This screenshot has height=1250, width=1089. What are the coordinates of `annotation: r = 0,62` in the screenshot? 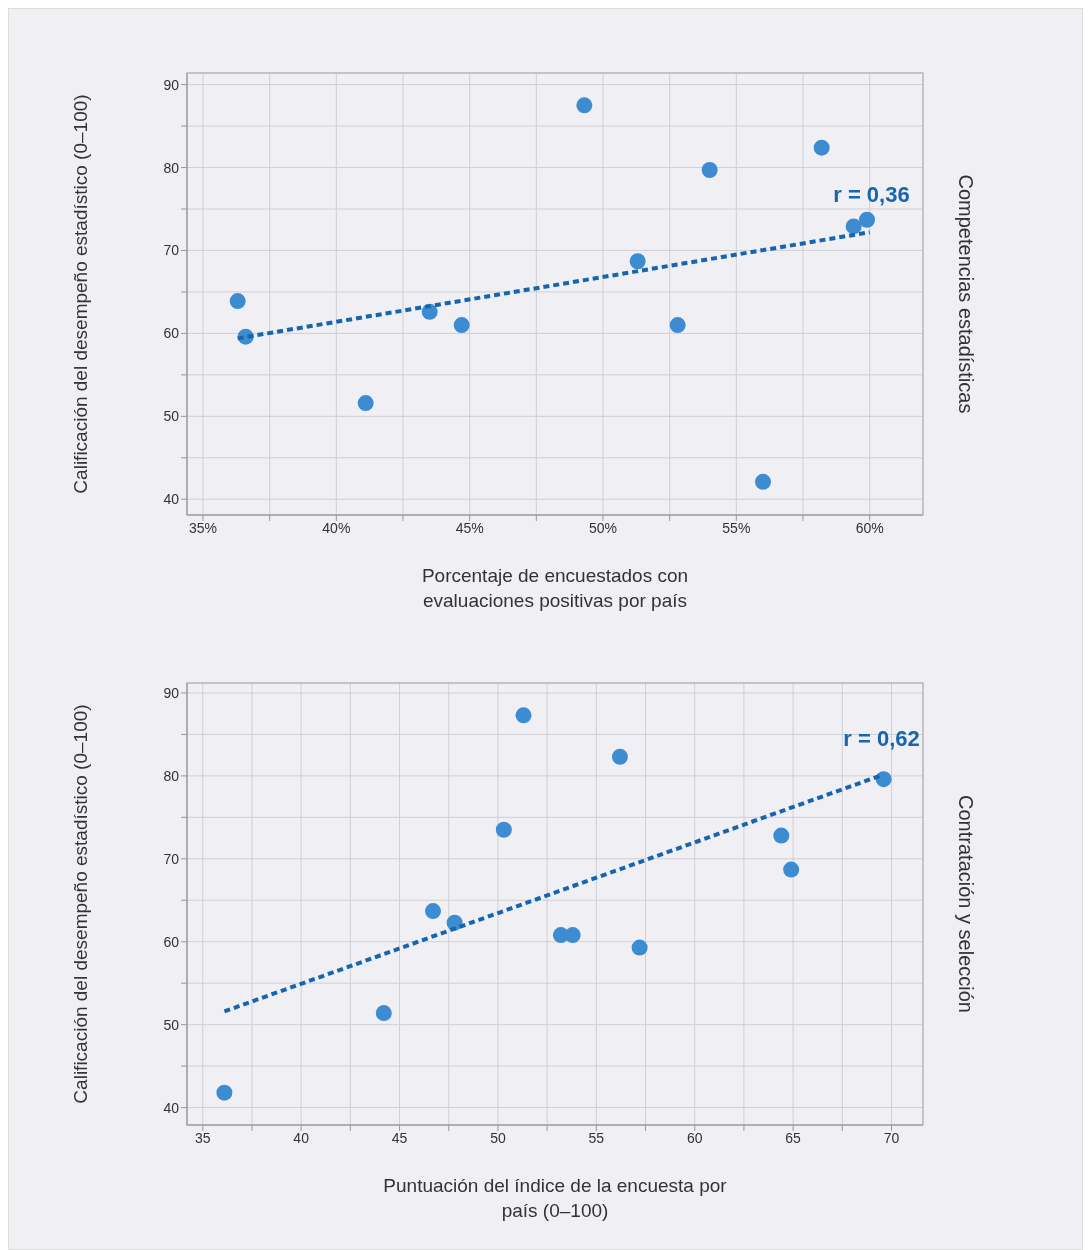 It's located at (881, 738).